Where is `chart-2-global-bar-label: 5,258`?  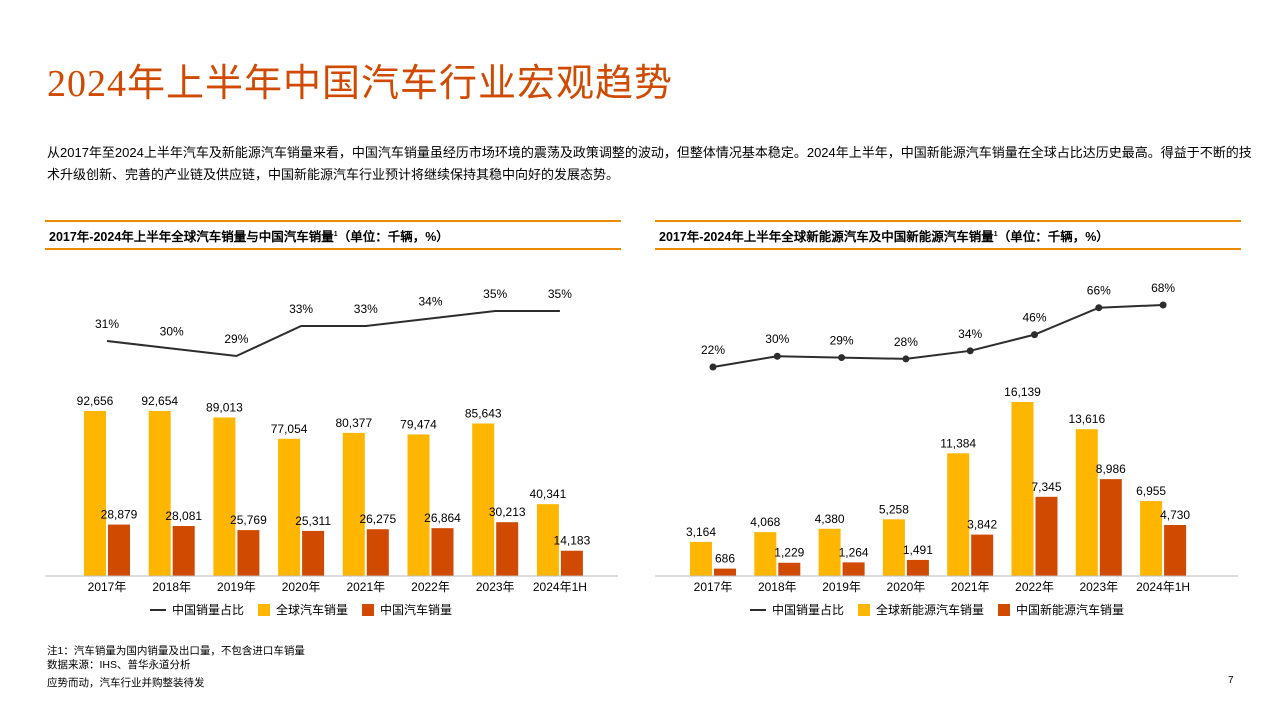 chart-2-global-bar-label: 5,258 is located at coordinates (894, 509).